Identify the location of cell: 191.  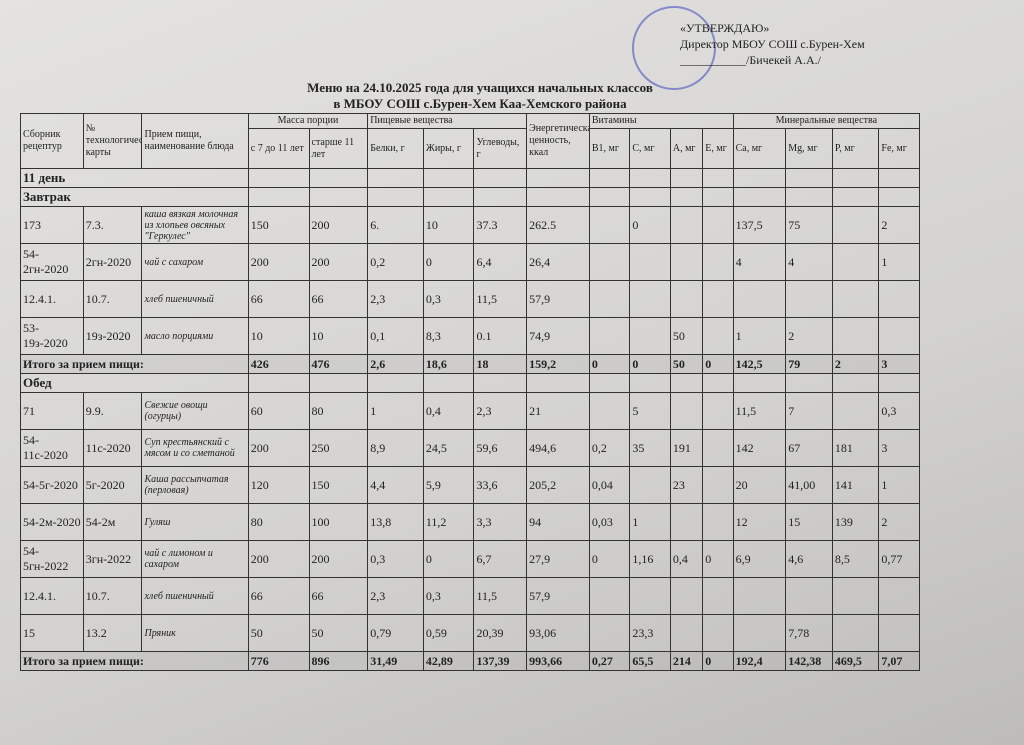
(686, 448).